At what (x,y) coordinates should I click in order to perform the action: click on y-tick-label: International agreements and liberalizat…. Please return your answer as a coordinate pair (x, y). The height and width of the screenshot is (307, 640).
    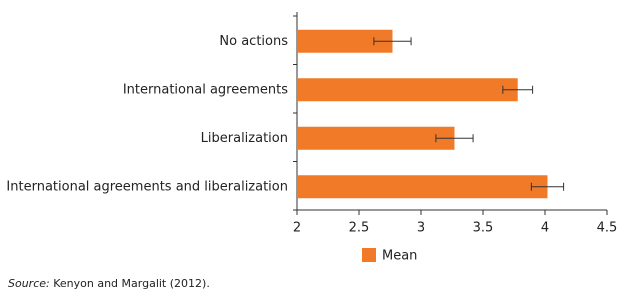
    Looking at the image, I should click on (147, 186).